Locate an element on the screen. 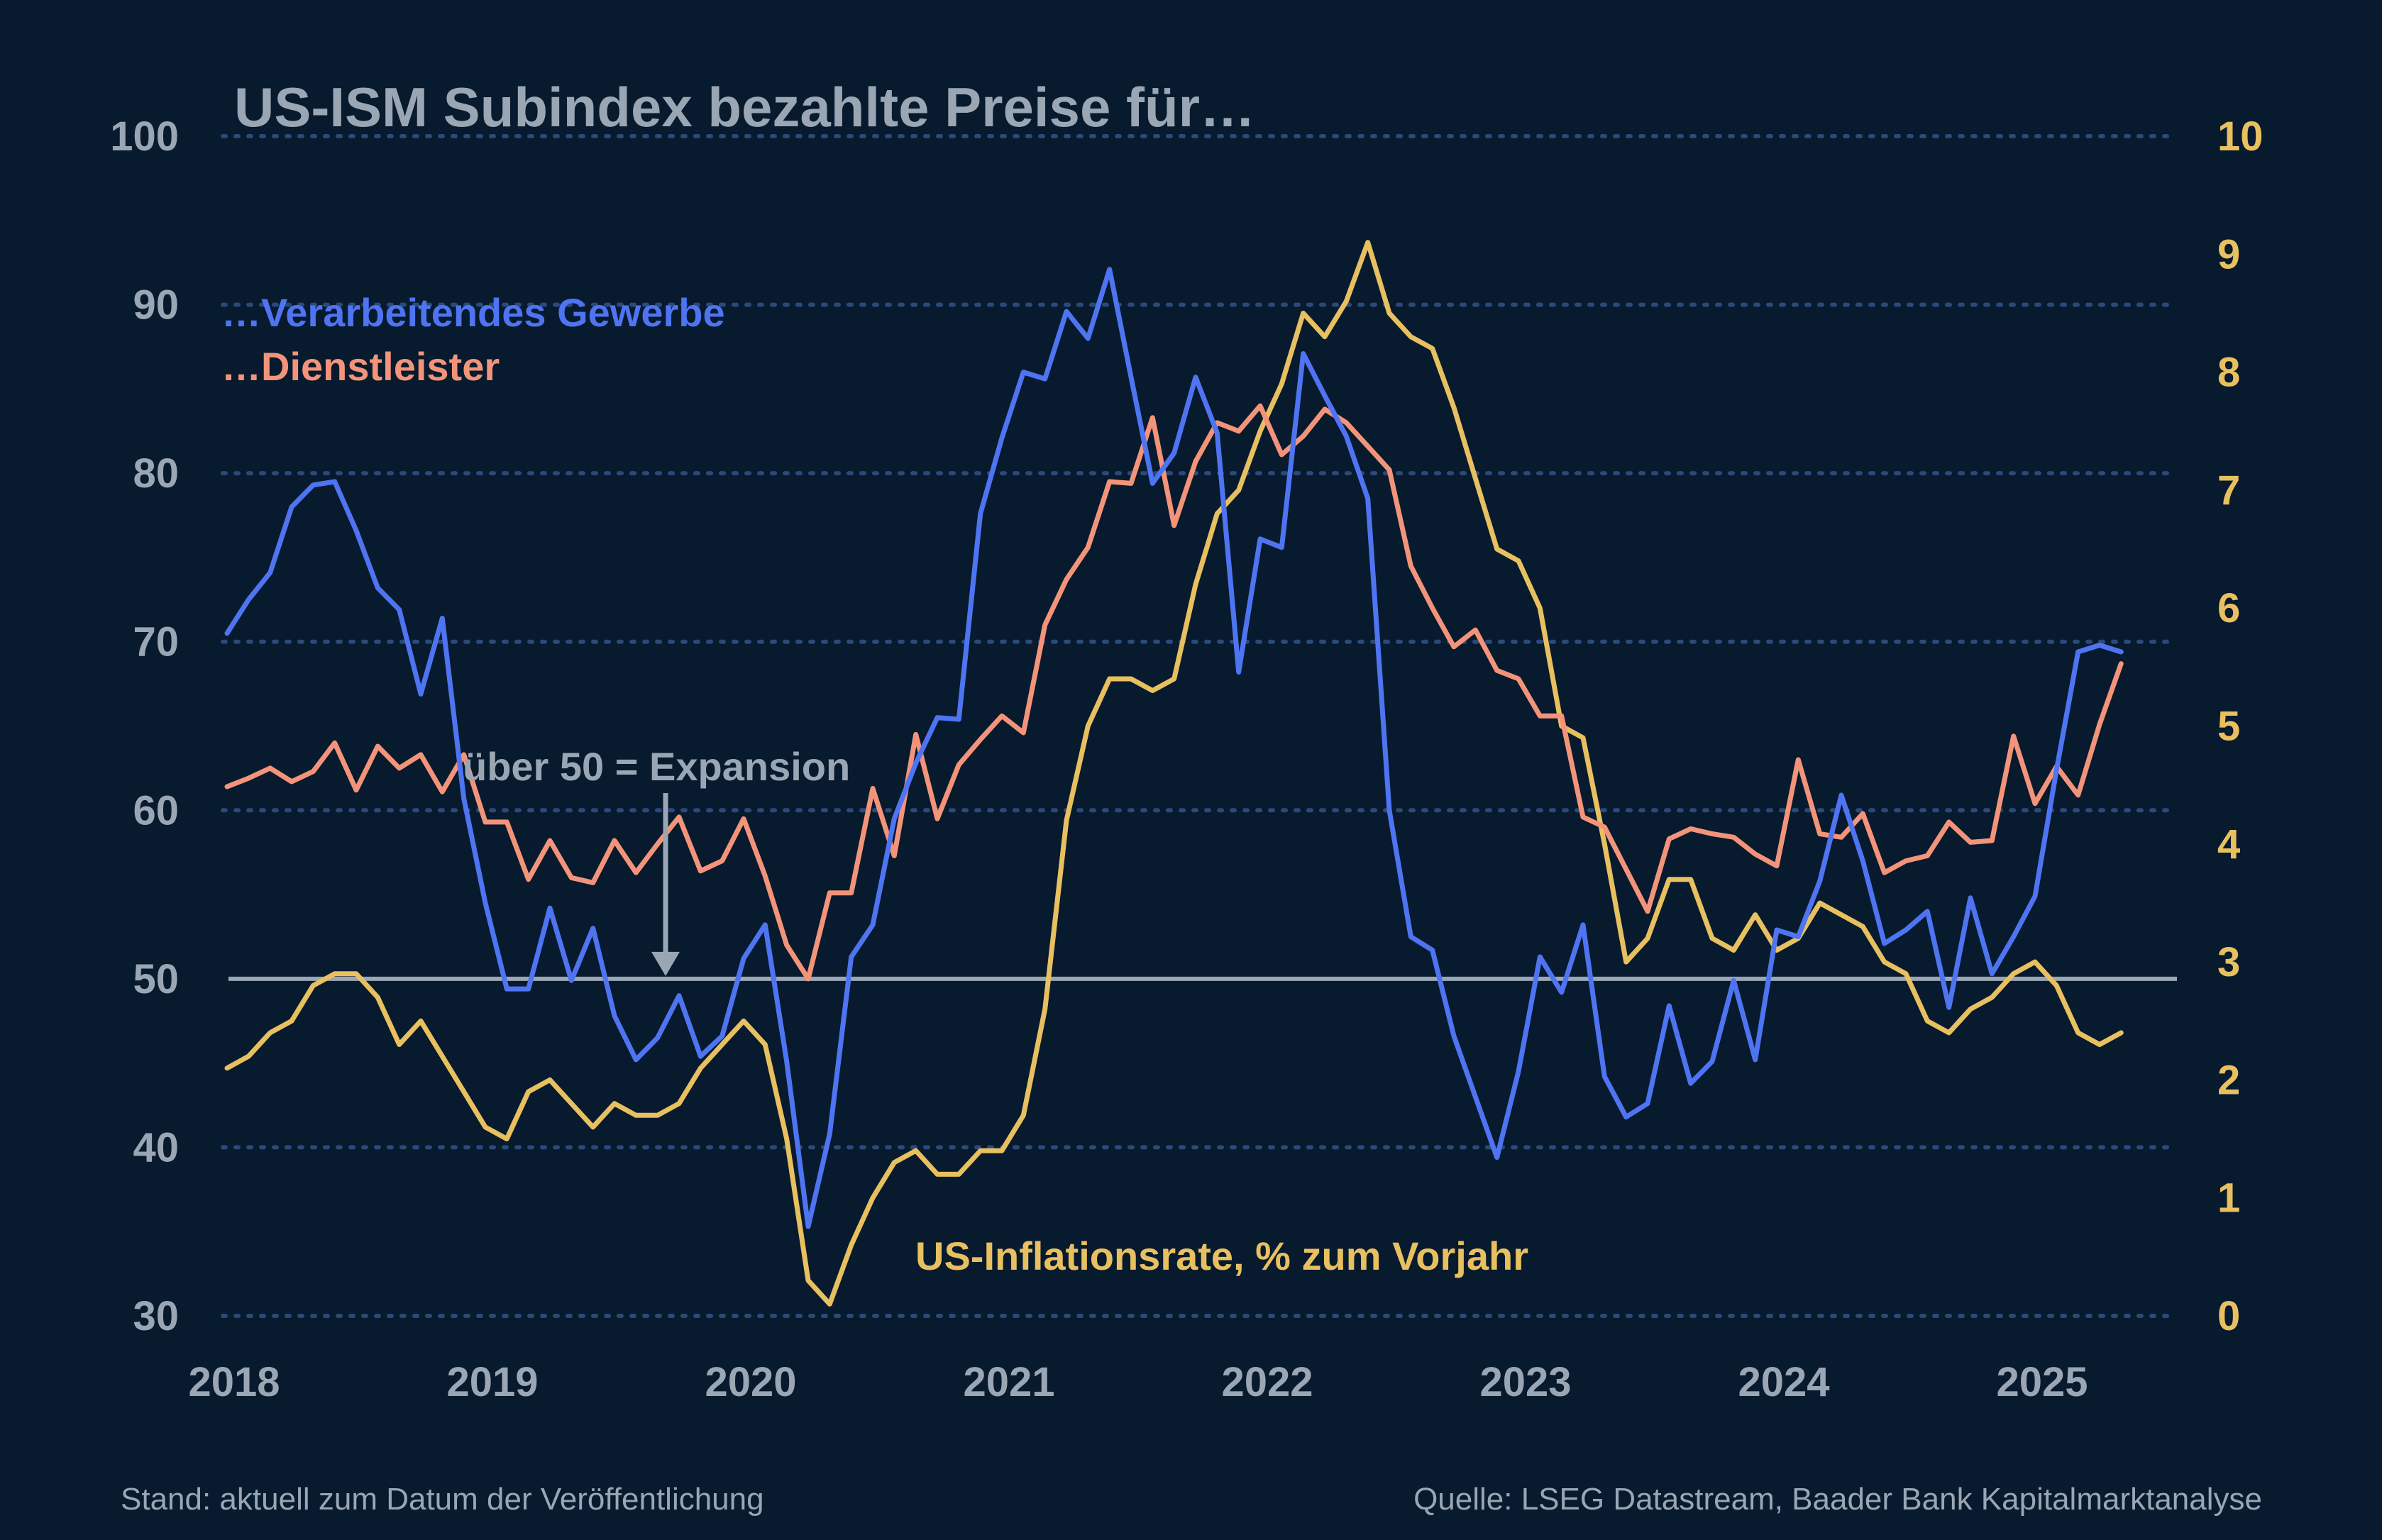 This screenshot has height=1540, width=2382. expansion-arrow is located at coordinates (665, 884).